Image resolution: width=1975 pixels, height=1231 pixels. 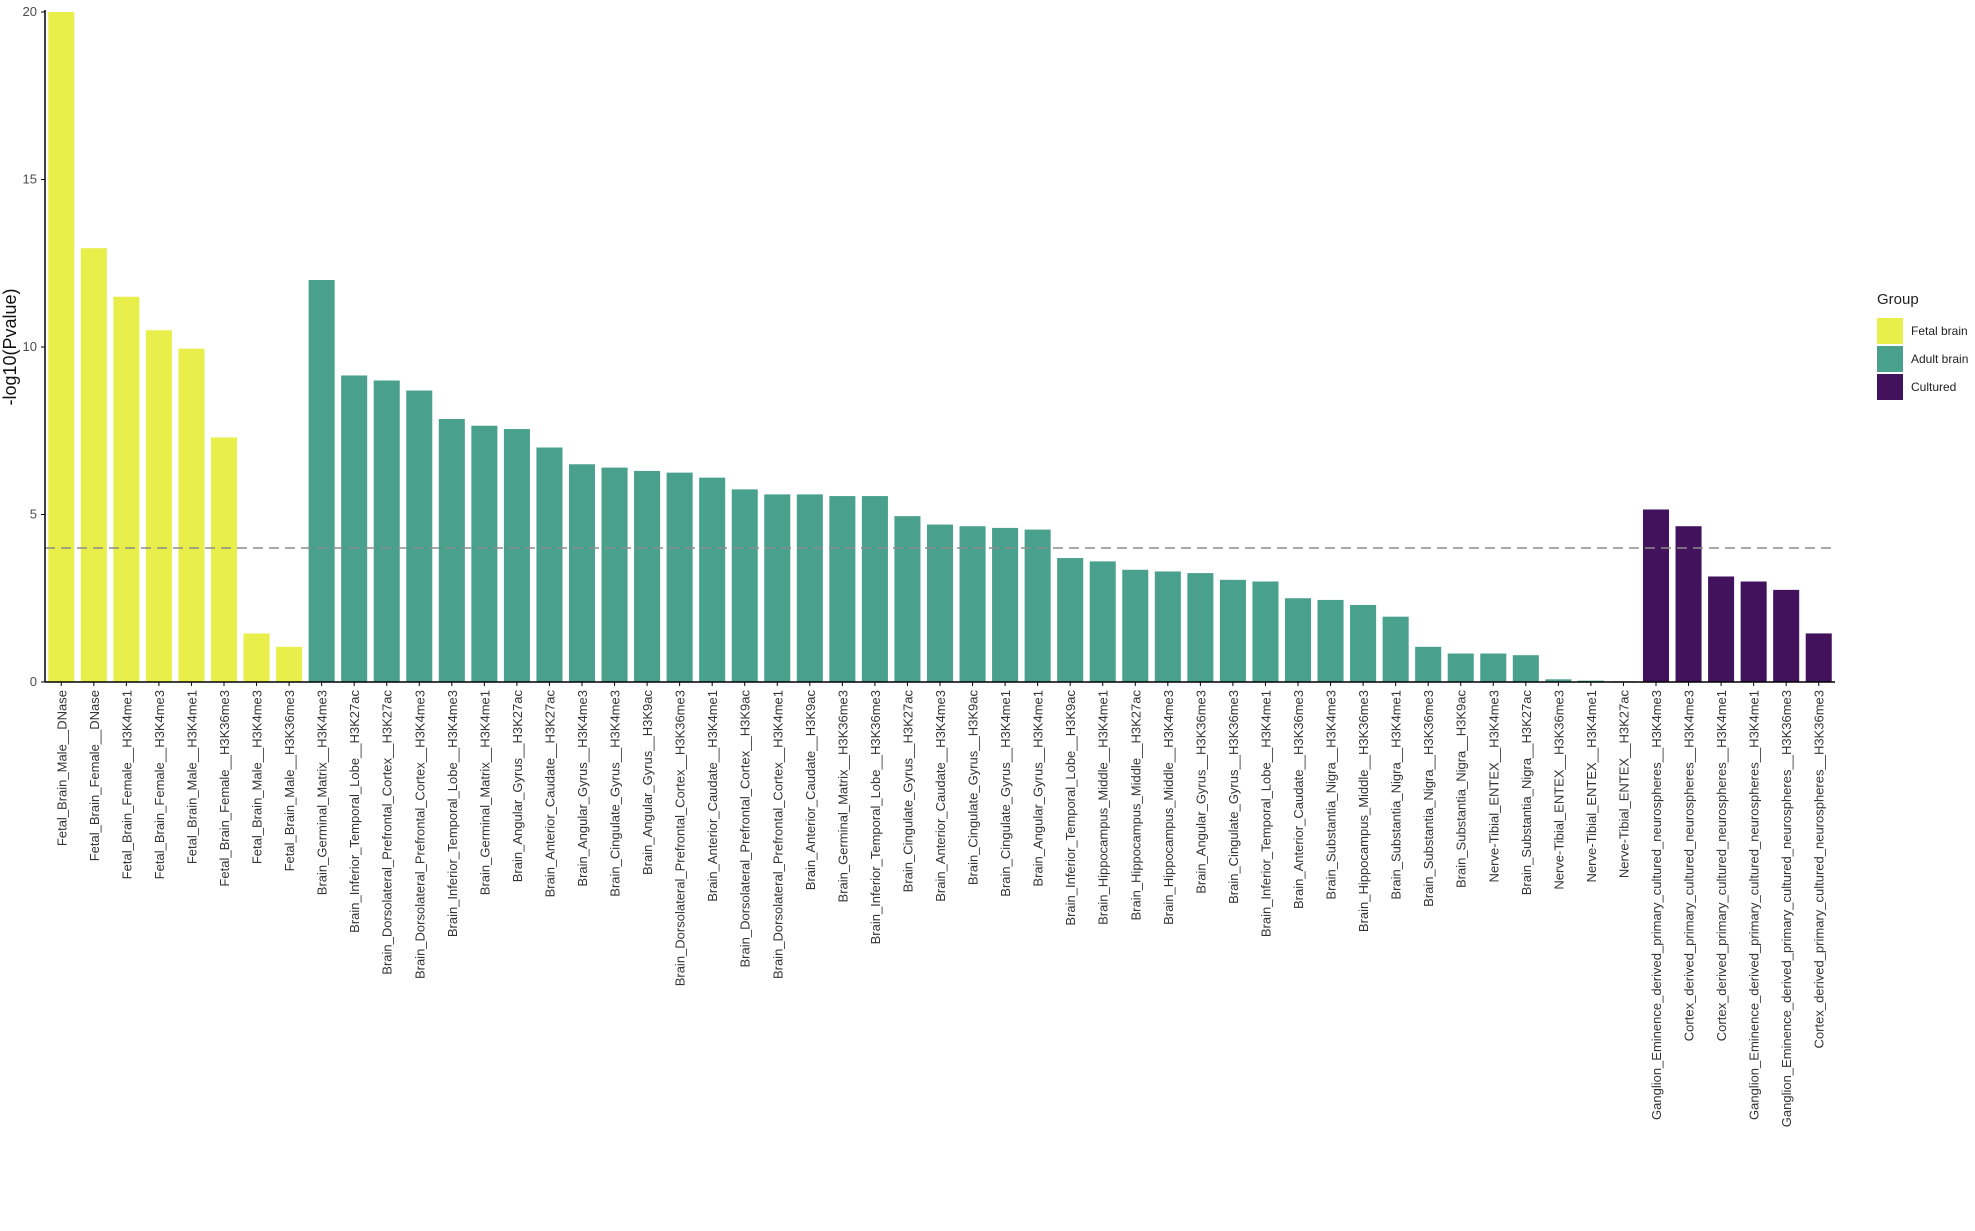 I want to click on x-tick-label: Brain_Inferior_Temporal_Lobe__H3K4me3, so click(x=452, y=813).